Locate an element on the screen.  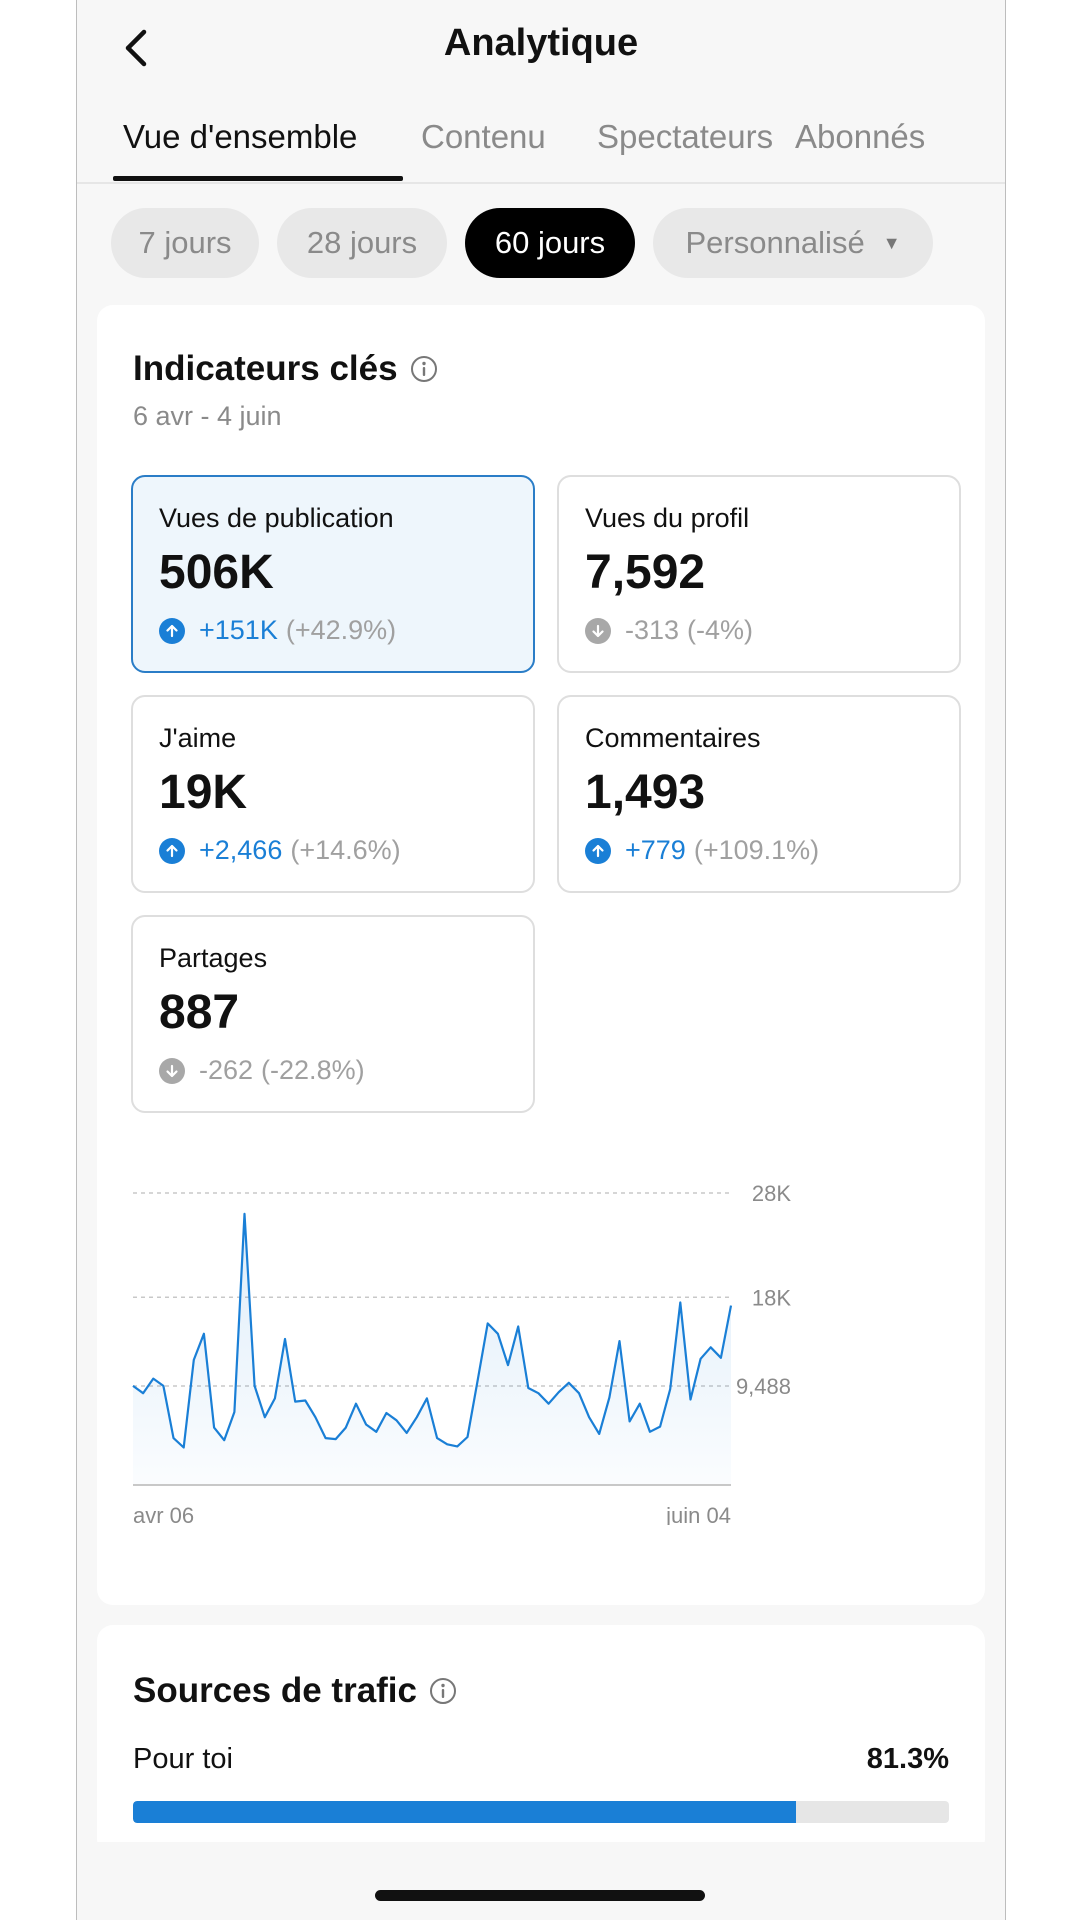
metric-card-likes: J'aime 19K +2,466 (+14.6%) is located at coordinates (333, 794).